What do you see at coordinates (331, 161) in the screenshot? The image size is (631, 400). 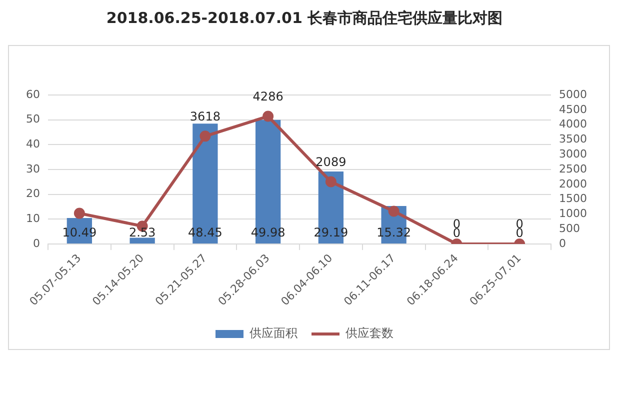 I see `data-label: 2089` at bounding box center [331, 161].